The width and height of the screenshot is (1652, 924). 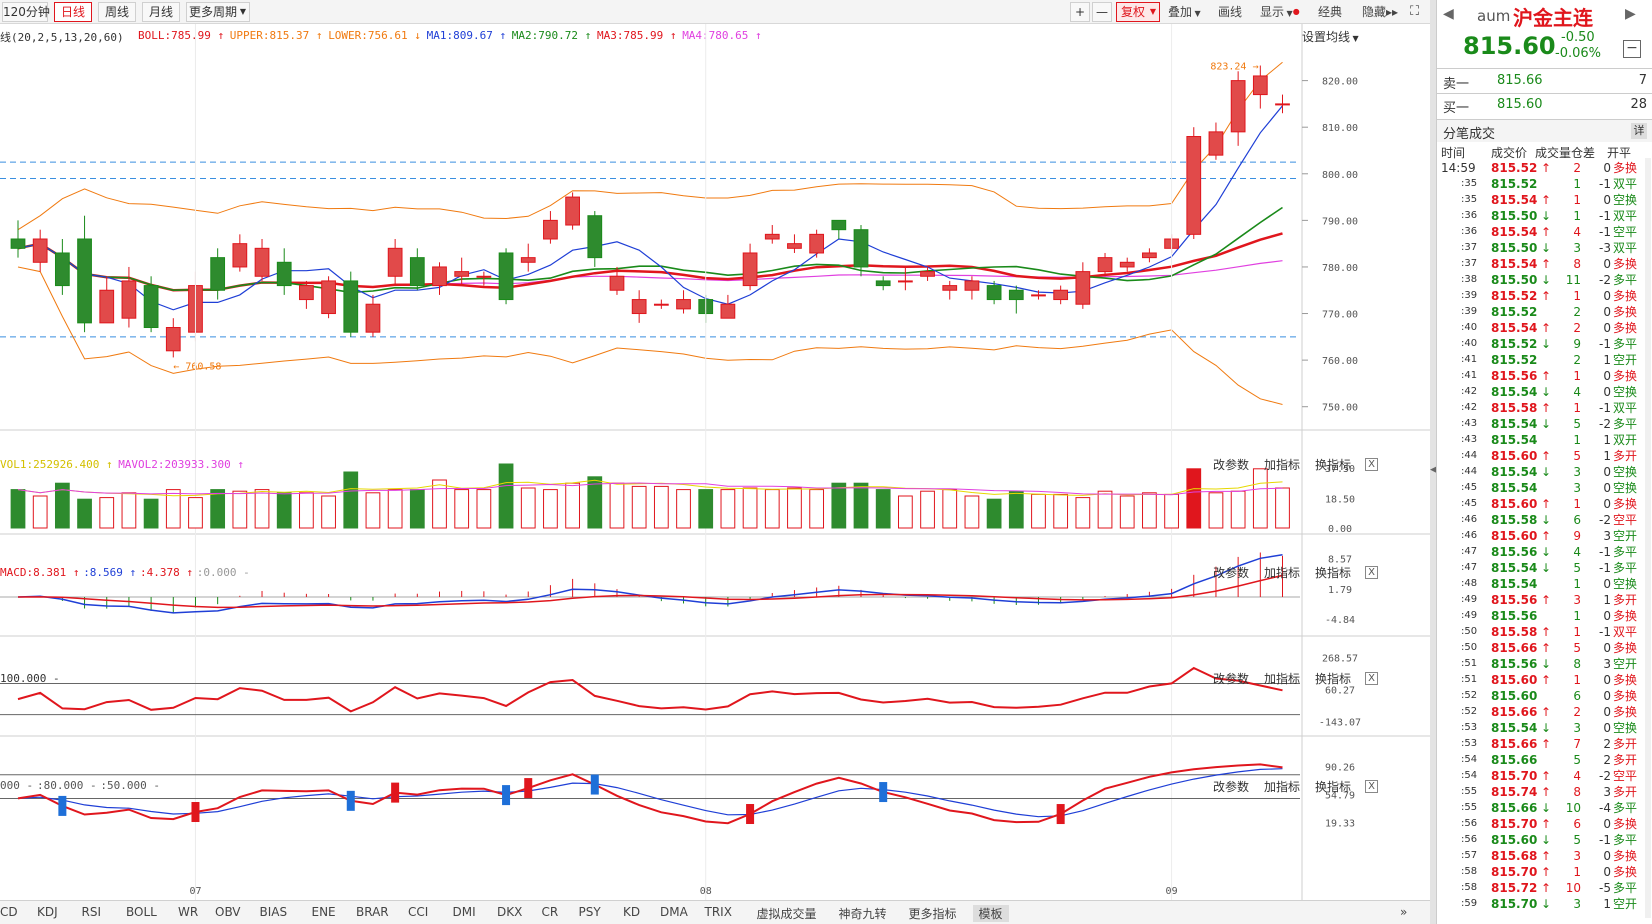 I want to click on tick-volume: 1, so click(x=1577, y=504).